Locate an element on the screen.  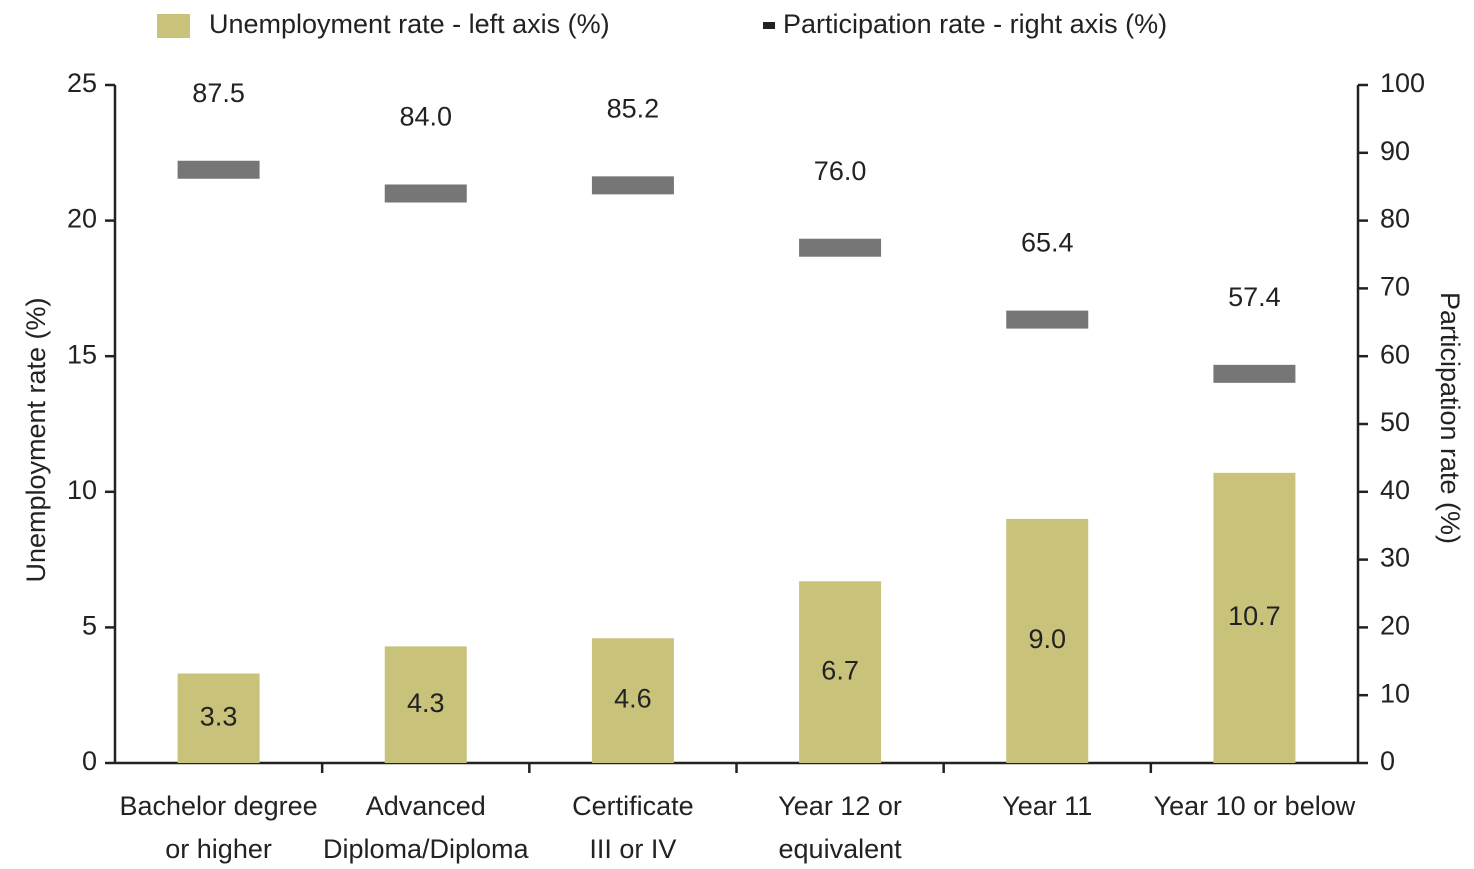
y2-tick-label: 80 is located at coordinates (1395, 219).